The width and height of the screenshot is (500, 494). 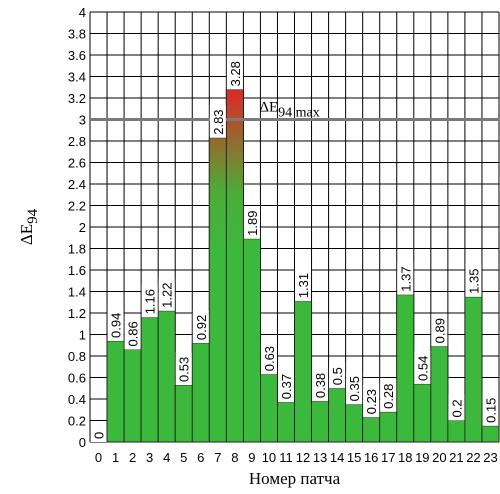 I want to click on x-tick-label: 20, so click(x=439, y=457).